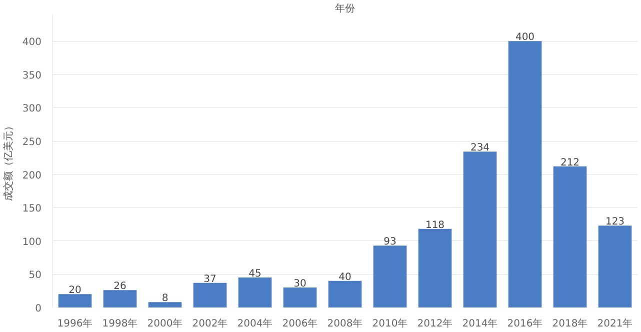 The height and width of the screenshot is (332, 641). I want to click on x-tick-label: 2021年, so click(615, 324).